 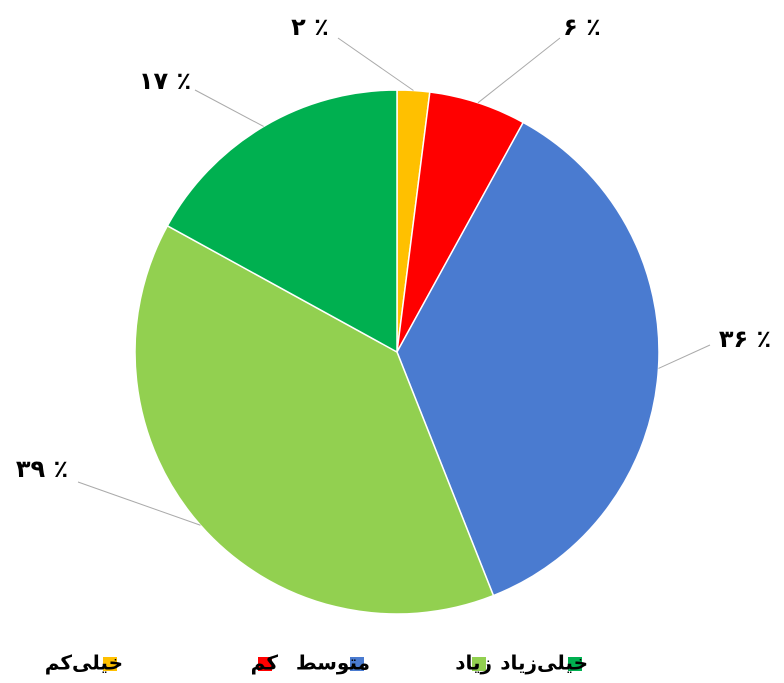 What do you see at coordinates (745, 339) in the screenshot?
I see `data-label: ۳۶ ٪` at bounding box center [745, 339].